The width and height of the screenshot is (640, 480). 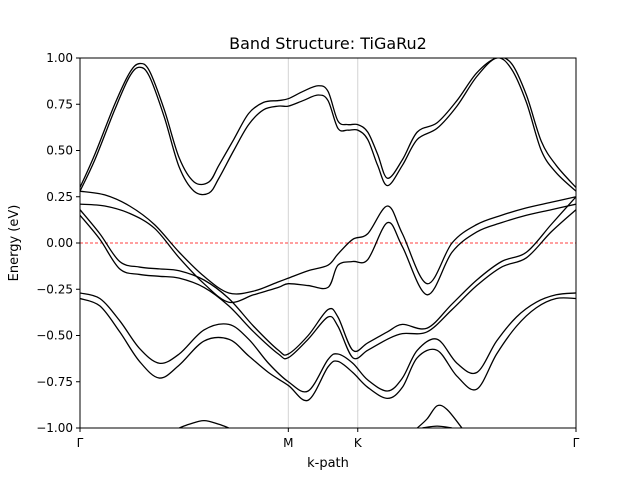 I want to click on y-tick-label: 0.25, so click(x=59, y=197).